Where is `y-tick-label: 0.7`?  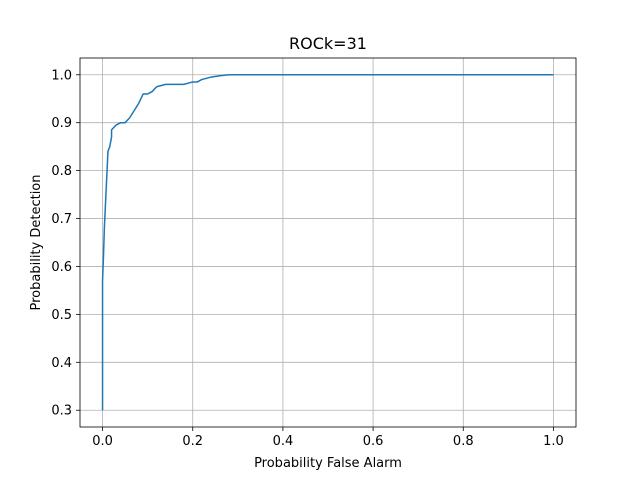
y-tick-label: 0.7 is located at coordinates (61, 219).